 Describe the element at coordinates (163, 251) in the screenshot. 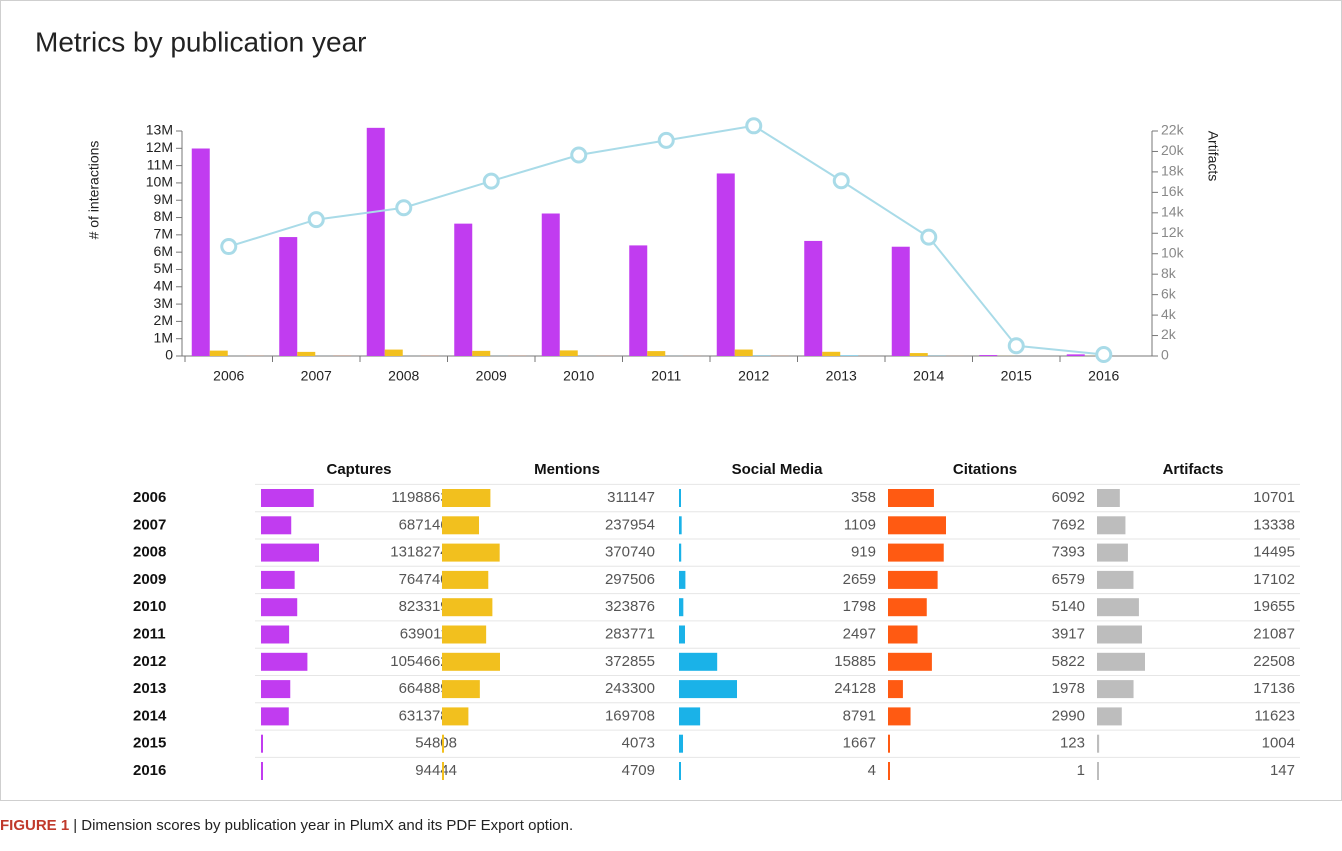

I see `y-tick-label: 6M` at that location.